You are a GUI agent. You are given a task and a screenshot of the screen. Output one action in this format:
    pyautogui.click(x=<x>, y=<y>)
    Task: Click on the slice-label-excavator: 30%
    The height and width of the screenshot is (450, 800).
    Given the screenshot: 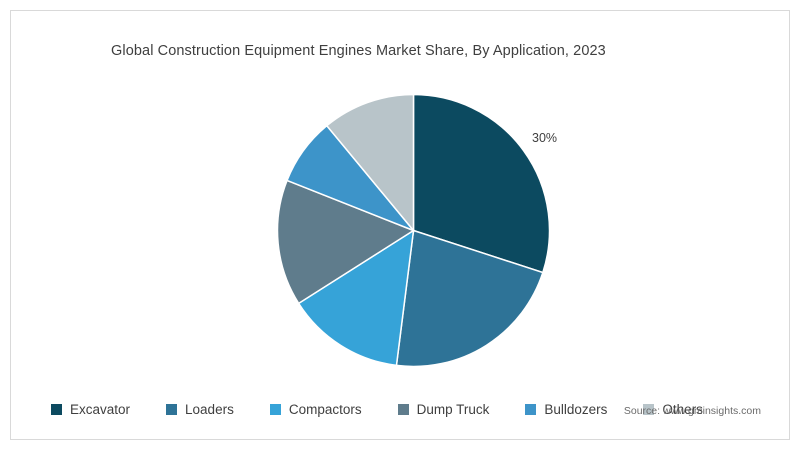 What is the action you would take?
    pyautogui.click(x=545, y=138)
    